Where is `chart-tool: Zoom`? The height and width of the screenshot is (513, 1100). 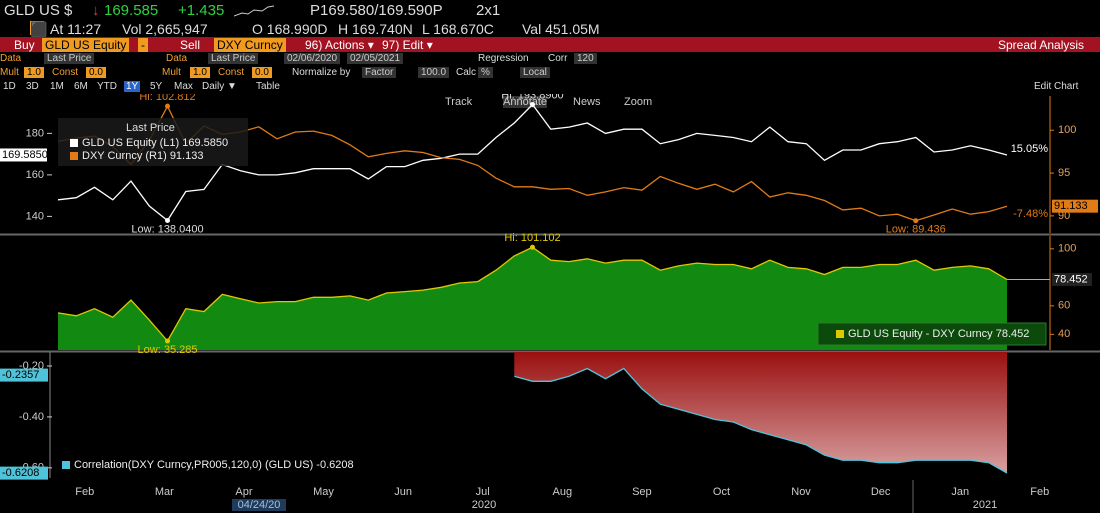 chart-tool: Zoom is located at coordinates (638, 102).